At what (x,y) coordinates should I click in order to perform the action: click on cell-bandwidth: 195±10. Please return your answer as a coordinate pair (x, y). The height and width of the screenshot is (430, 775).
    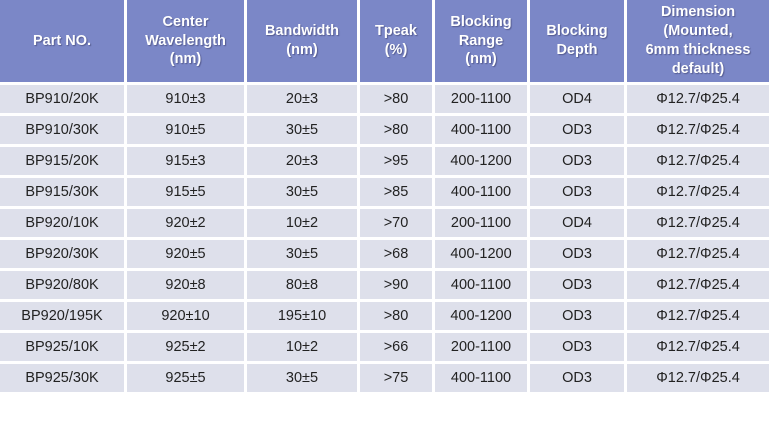
    Looking at the image, I should click on (302, 316).